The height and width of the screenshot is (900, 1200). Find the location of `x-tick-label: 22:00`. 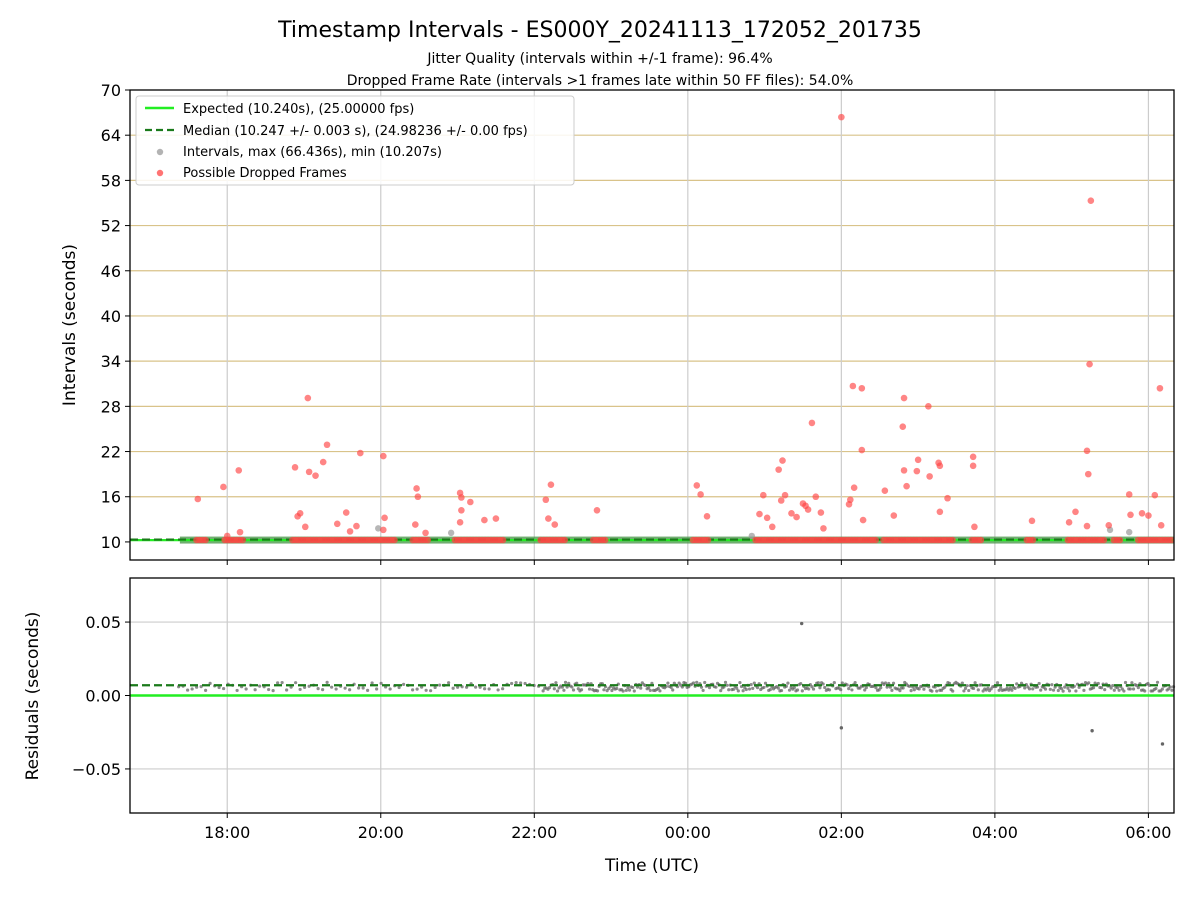

x-tick-label: 22:00 is located at coordinates (534, 832).